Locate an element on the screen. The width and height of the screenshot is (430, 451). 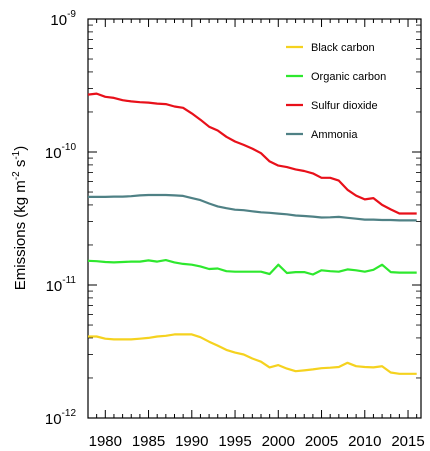
y-tick-label: 10-11 is located at coordinates (61, 285).